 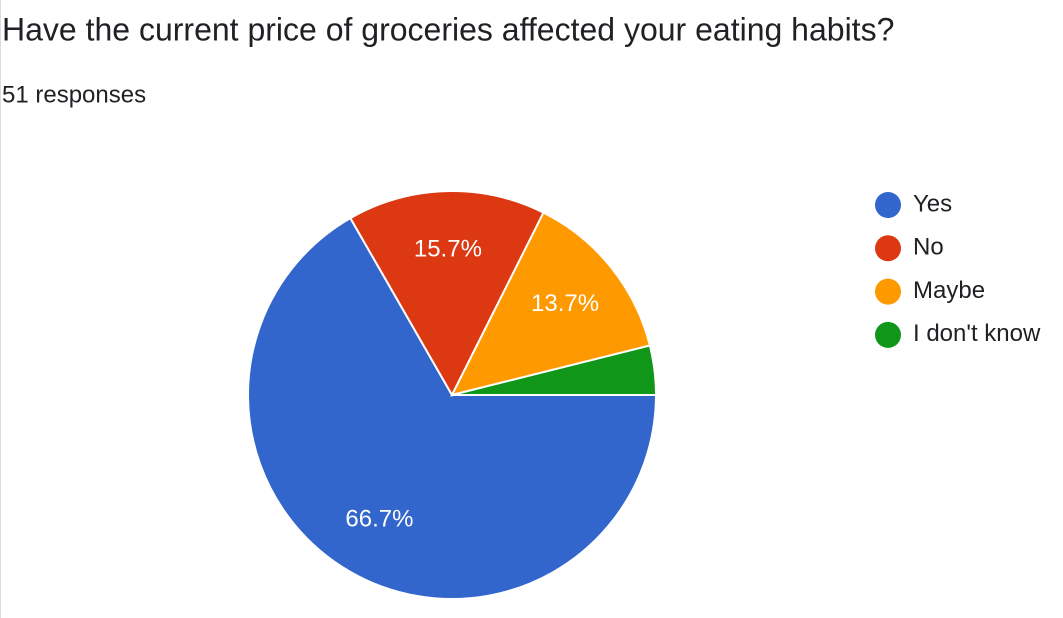 What do you see at coordinates (448, 249) in the screenshot?
I see `slice-label: 15.7%` at bounding box center [448, 249].